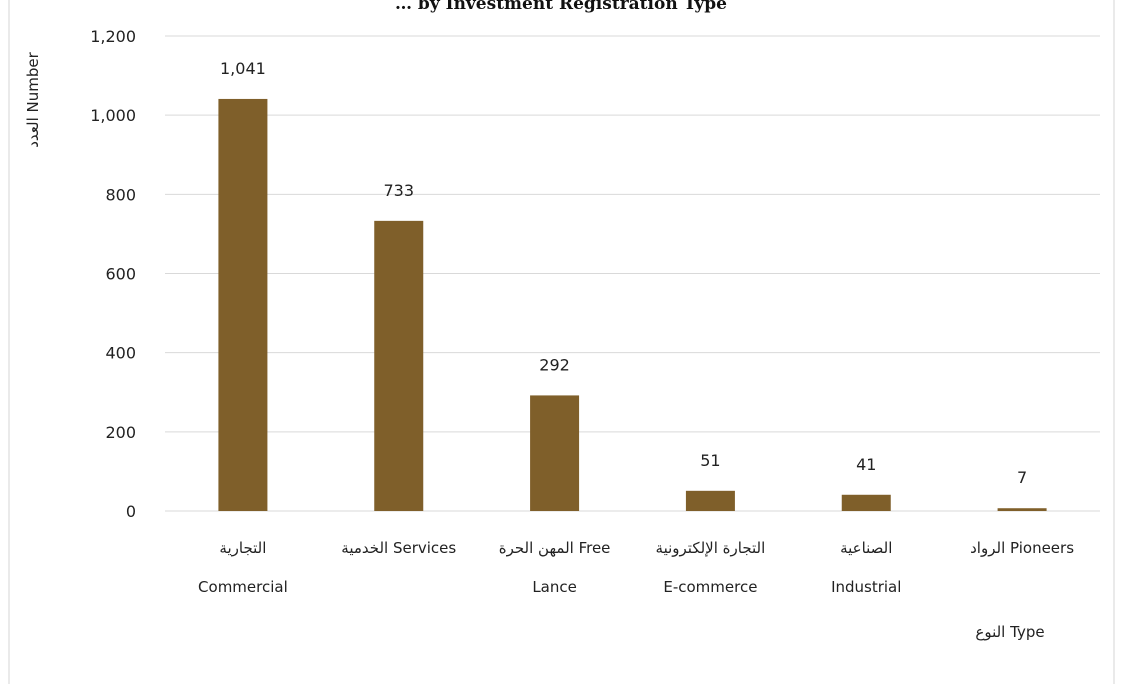 The image size is (1123, 684). I want to click on x-axis-title: النوع Type, so click(1009, 632).